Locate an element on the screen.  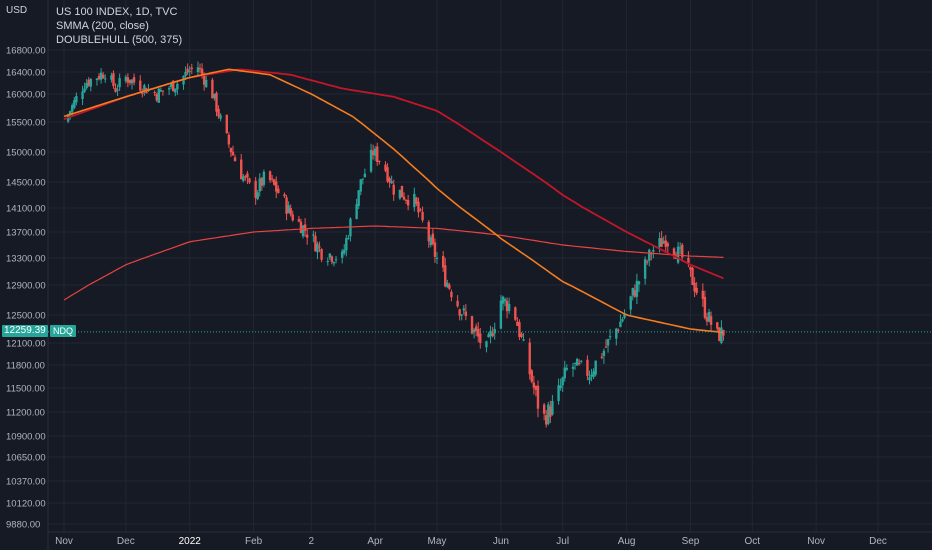
indicator-hull-label: DOUBLEHULL (500, 375) is located at coordinates (119, 40).